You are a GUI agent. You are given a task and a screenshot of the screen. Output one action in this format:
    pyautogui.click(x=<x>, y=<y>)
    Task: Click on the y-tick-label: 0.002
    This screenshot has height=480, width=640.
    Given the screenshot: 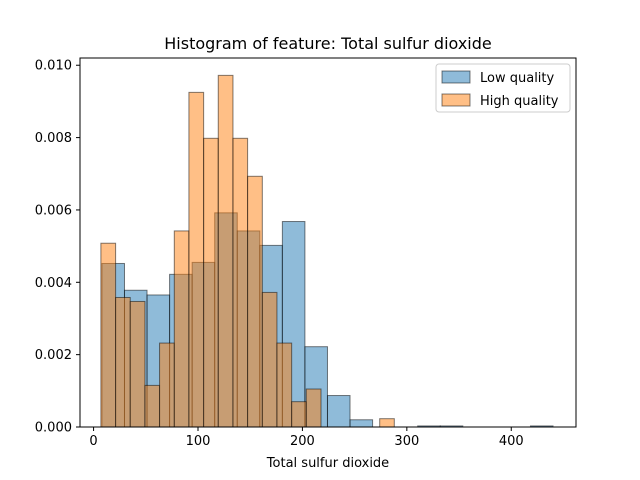 What is the action you would take?
    pyautogui.click(x=53, y=355)
    